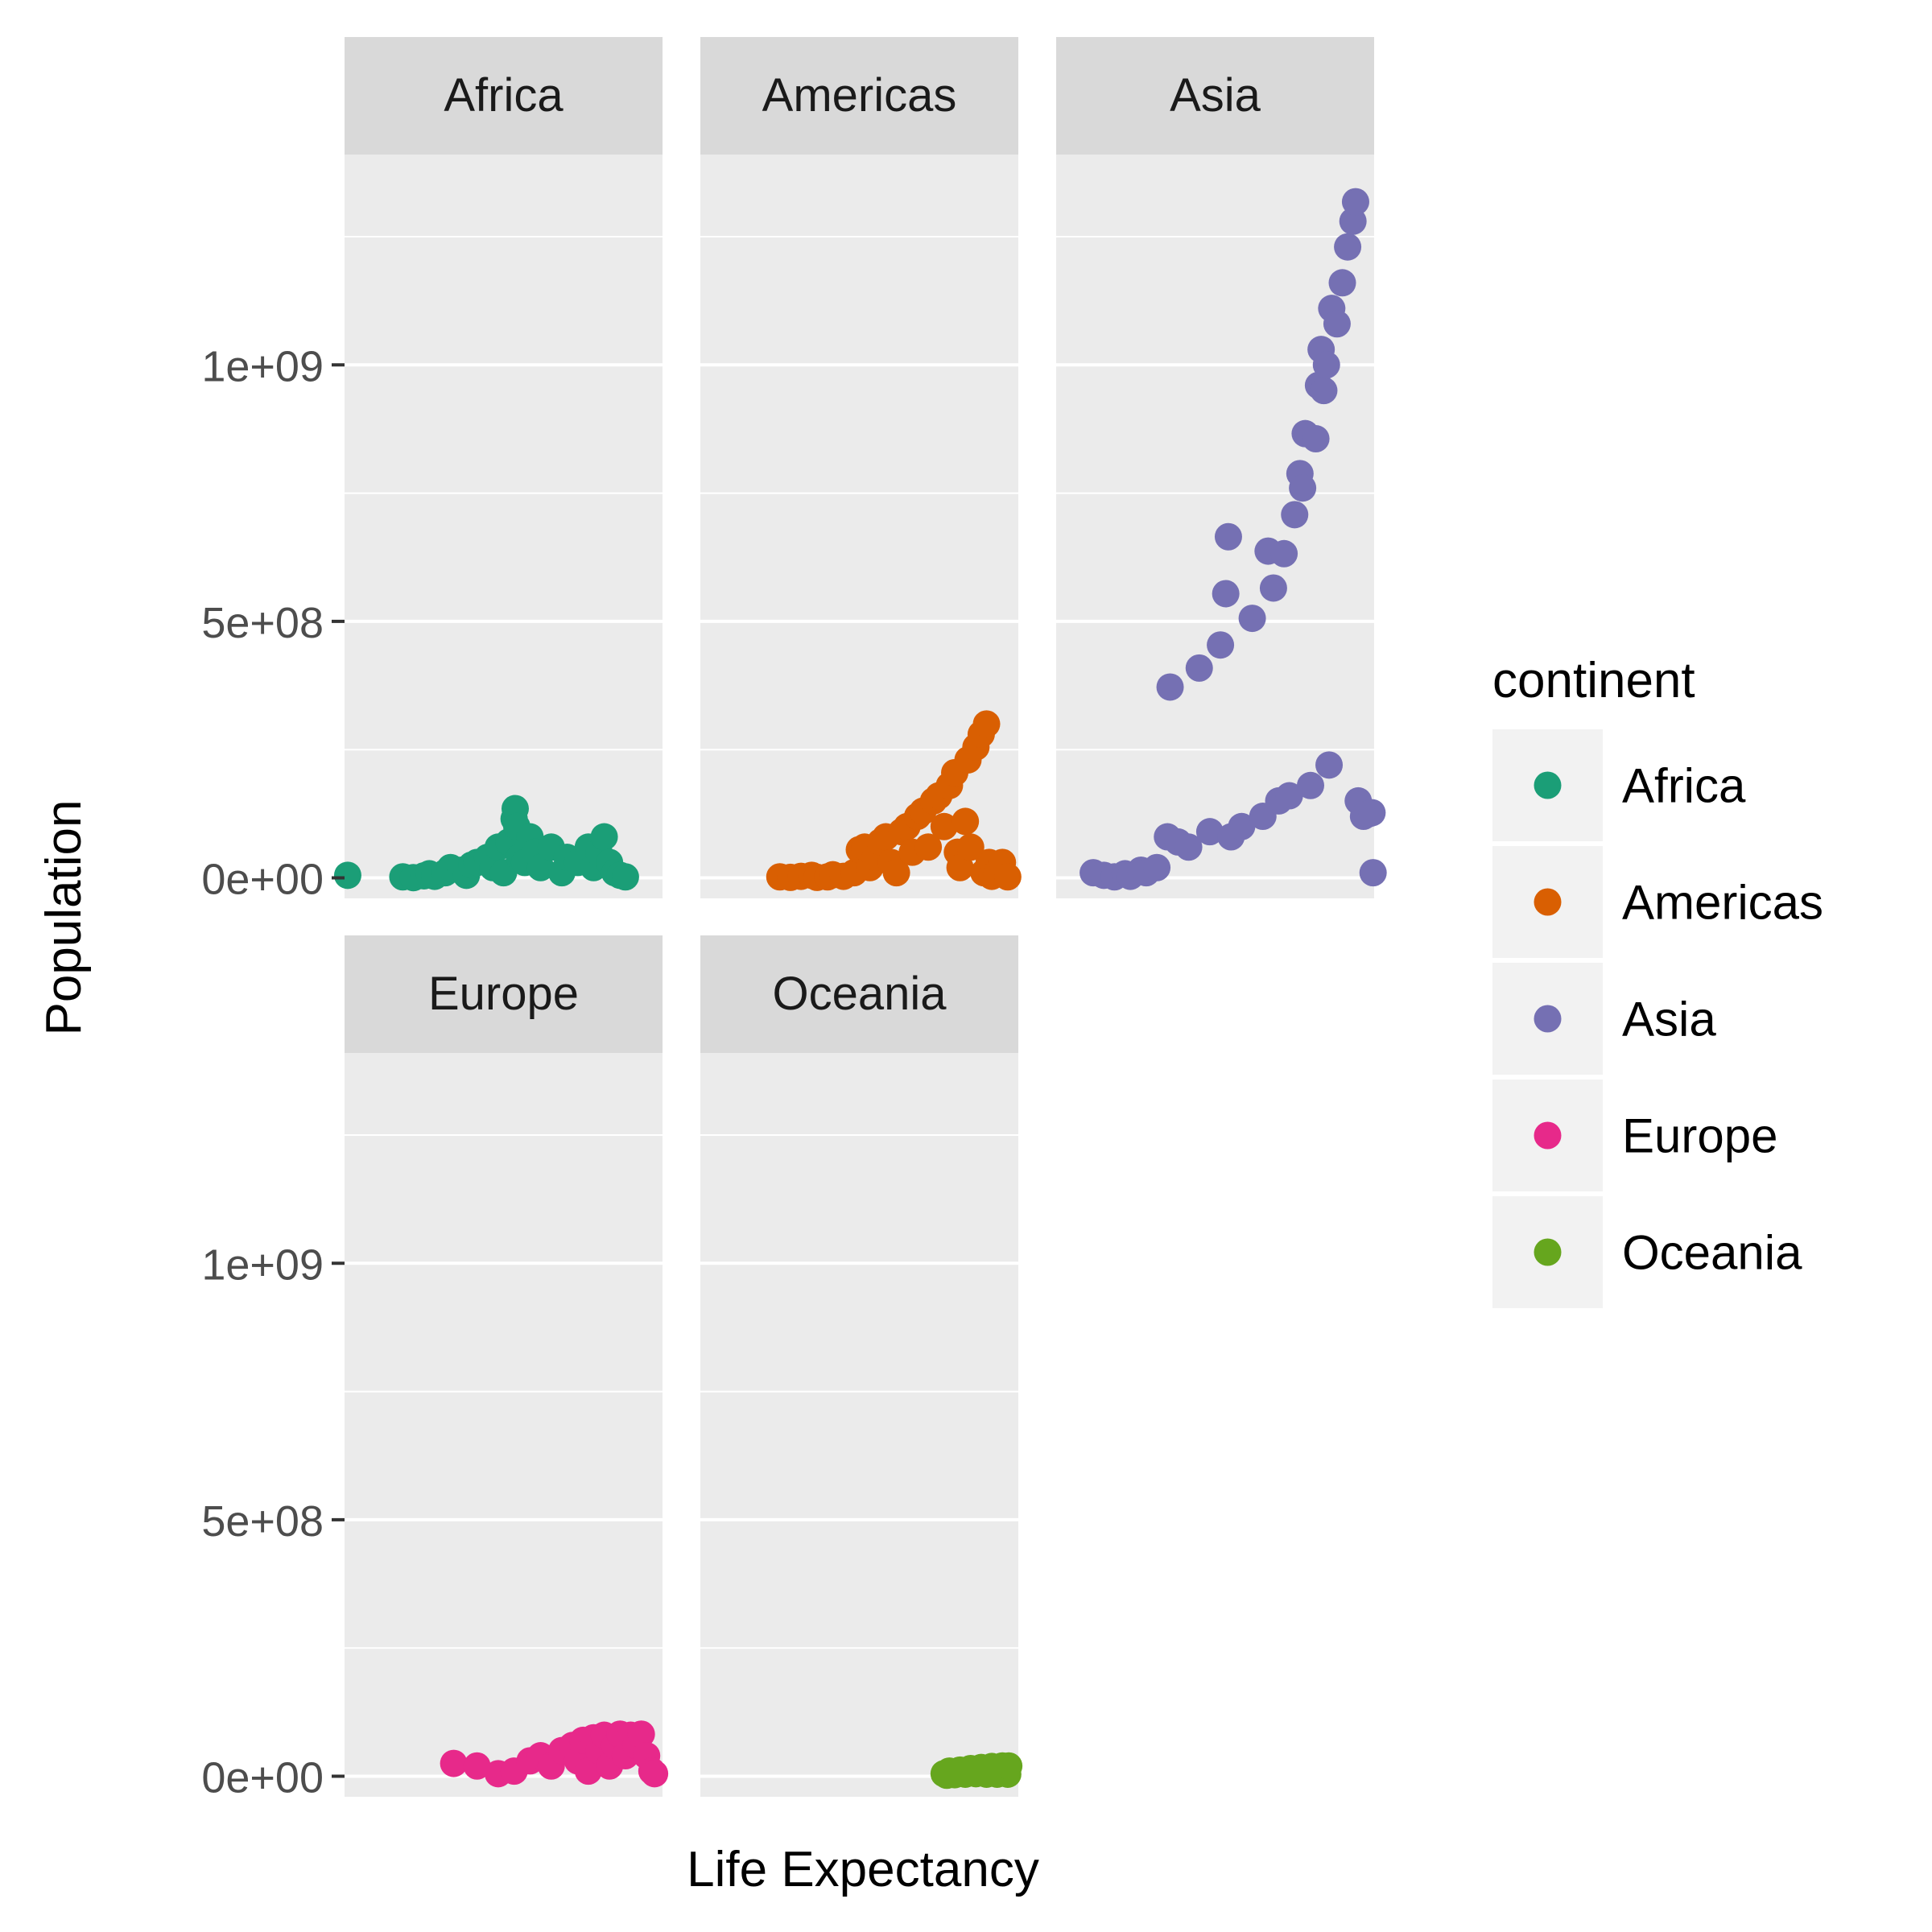 This screenshot has height=1932, width=1932. Describe the element at coordinates (976, 1771) in the screenshot. I see `series-oceania` at that location.